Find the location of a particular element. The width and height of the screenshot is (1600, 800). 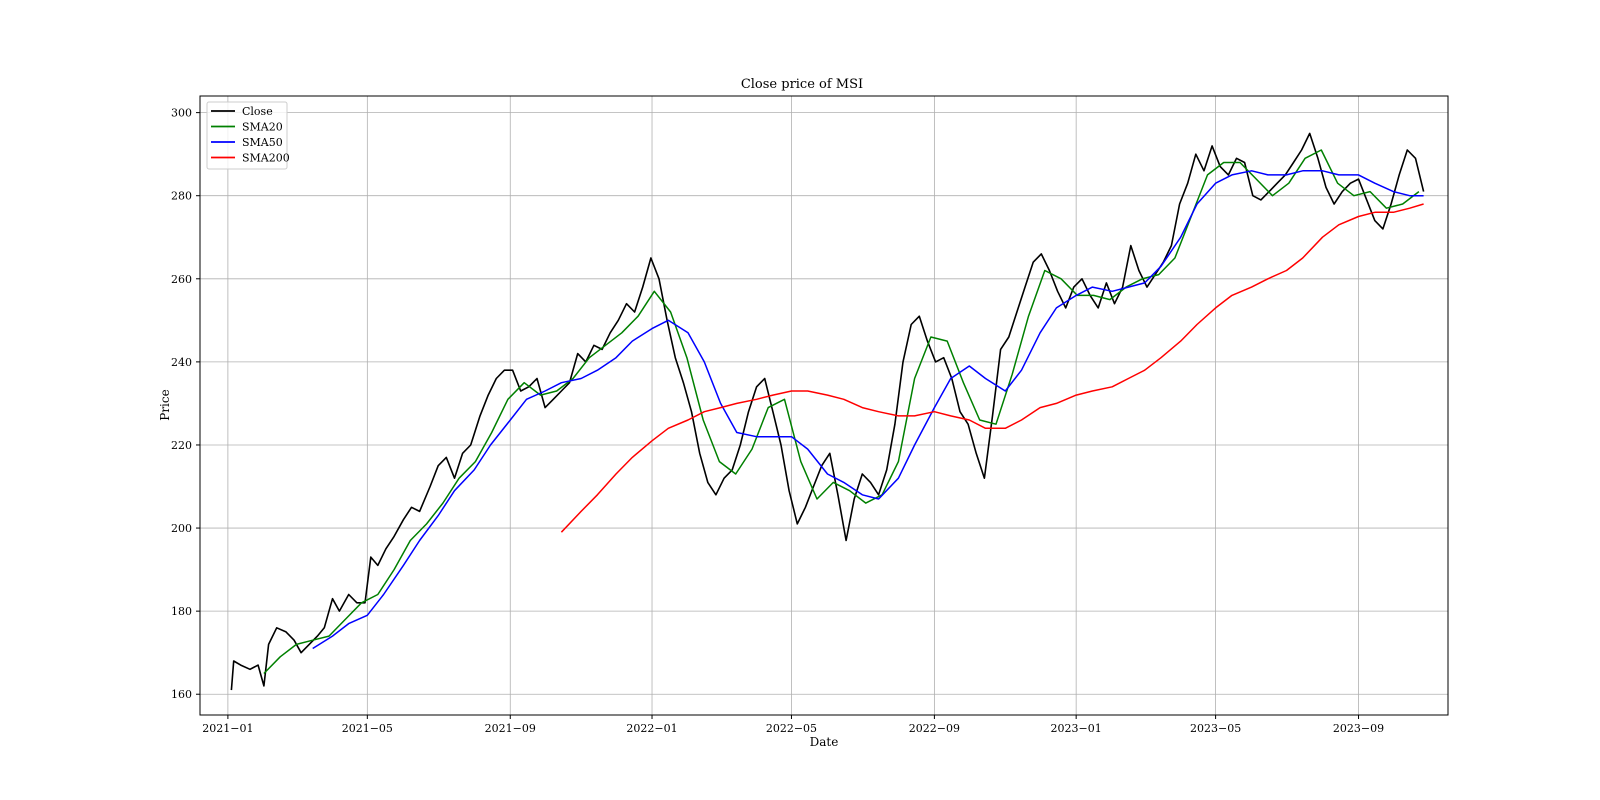

y-axis: 160 180 200 220 240 260 280 300 is located at coordinates (185, 404).